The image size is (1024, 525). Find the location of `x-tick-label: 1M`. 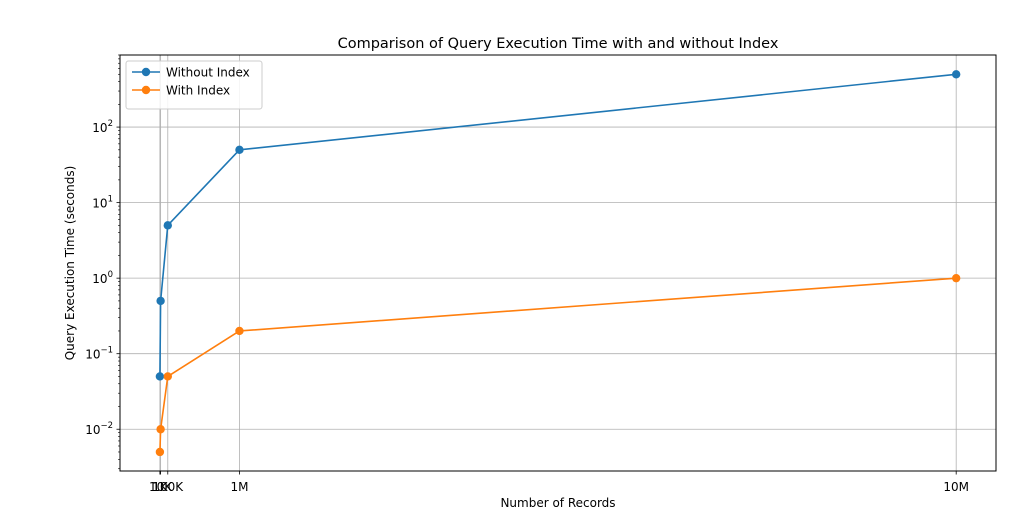

x-tick-label: 1M is located at coordinates (239, 487).